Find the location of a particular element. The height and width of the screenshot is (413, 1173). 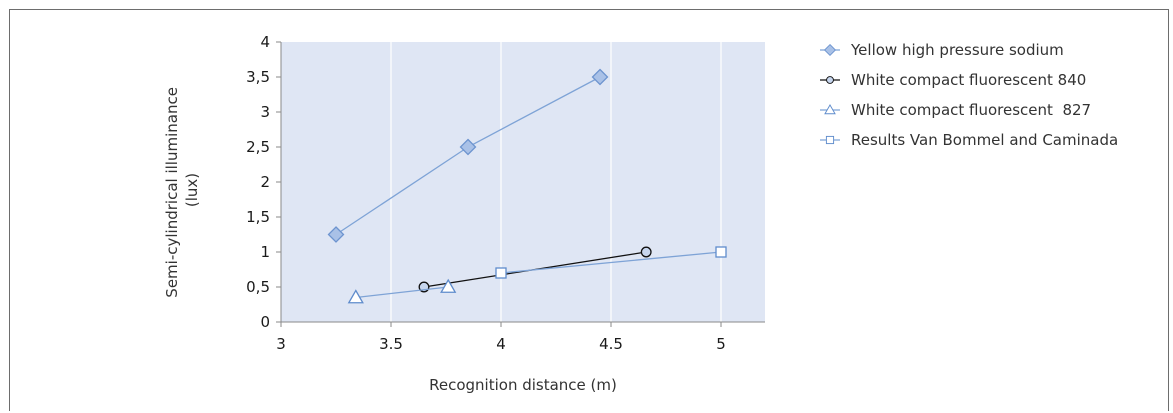

series-square is located at coordinates (611, 262).